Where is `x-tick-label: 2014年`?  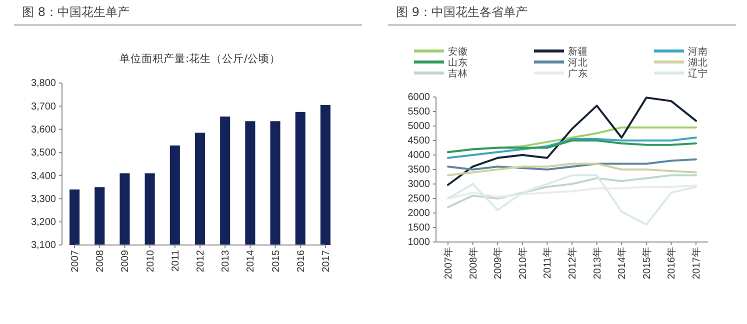 x-tick-label: 2014年 is located at coordinates (622, 263).